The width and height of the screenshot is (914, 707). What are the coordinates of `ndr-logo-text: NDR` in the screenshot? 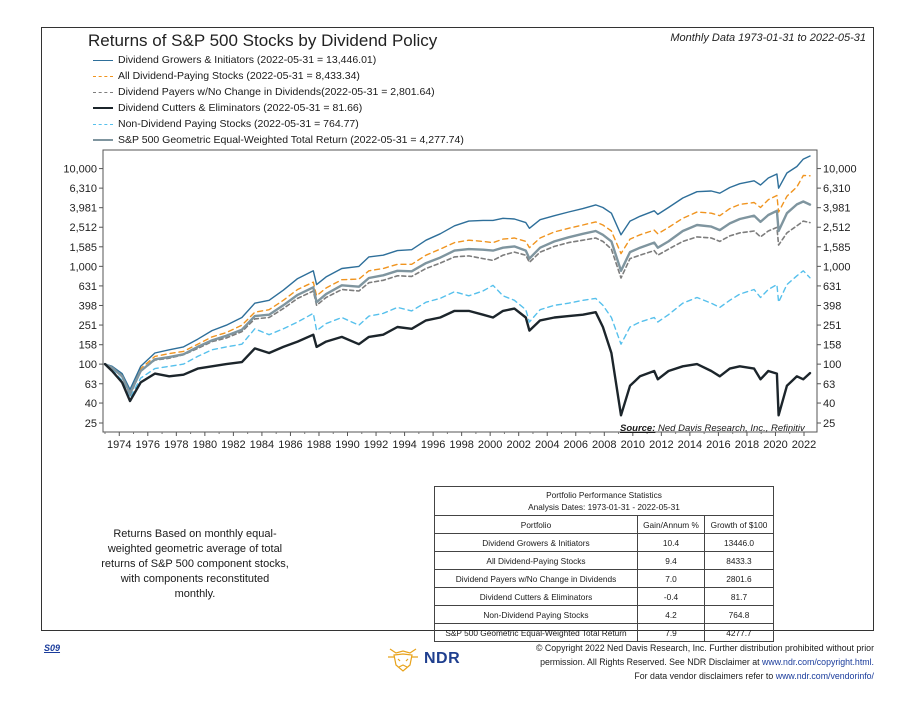 It's located at (442, 658).